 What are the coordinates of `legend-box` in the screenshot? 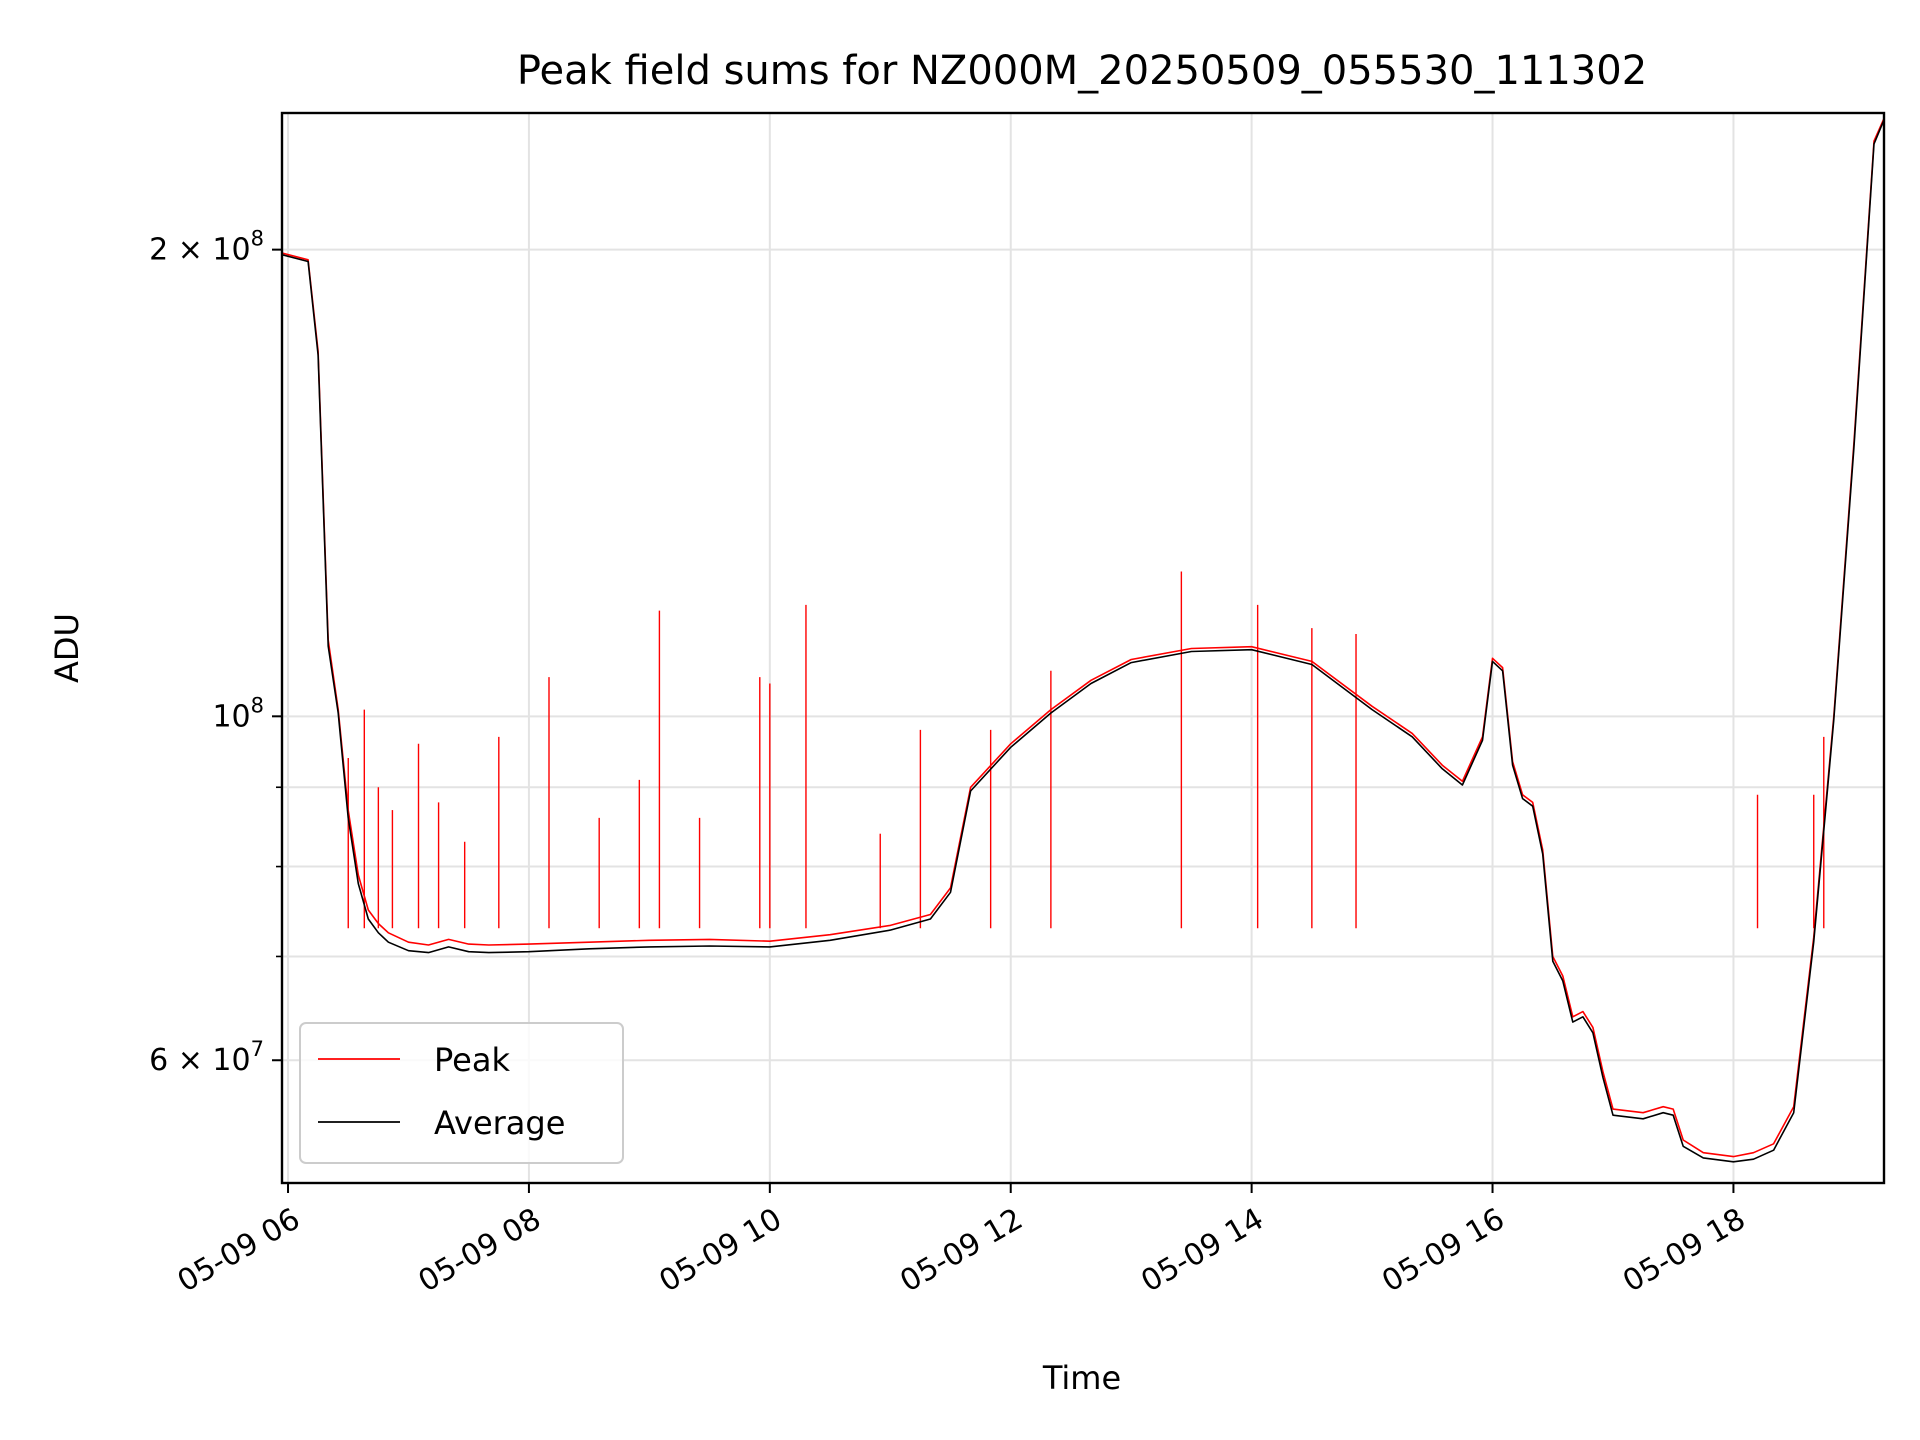 It's located at (461, 1093).